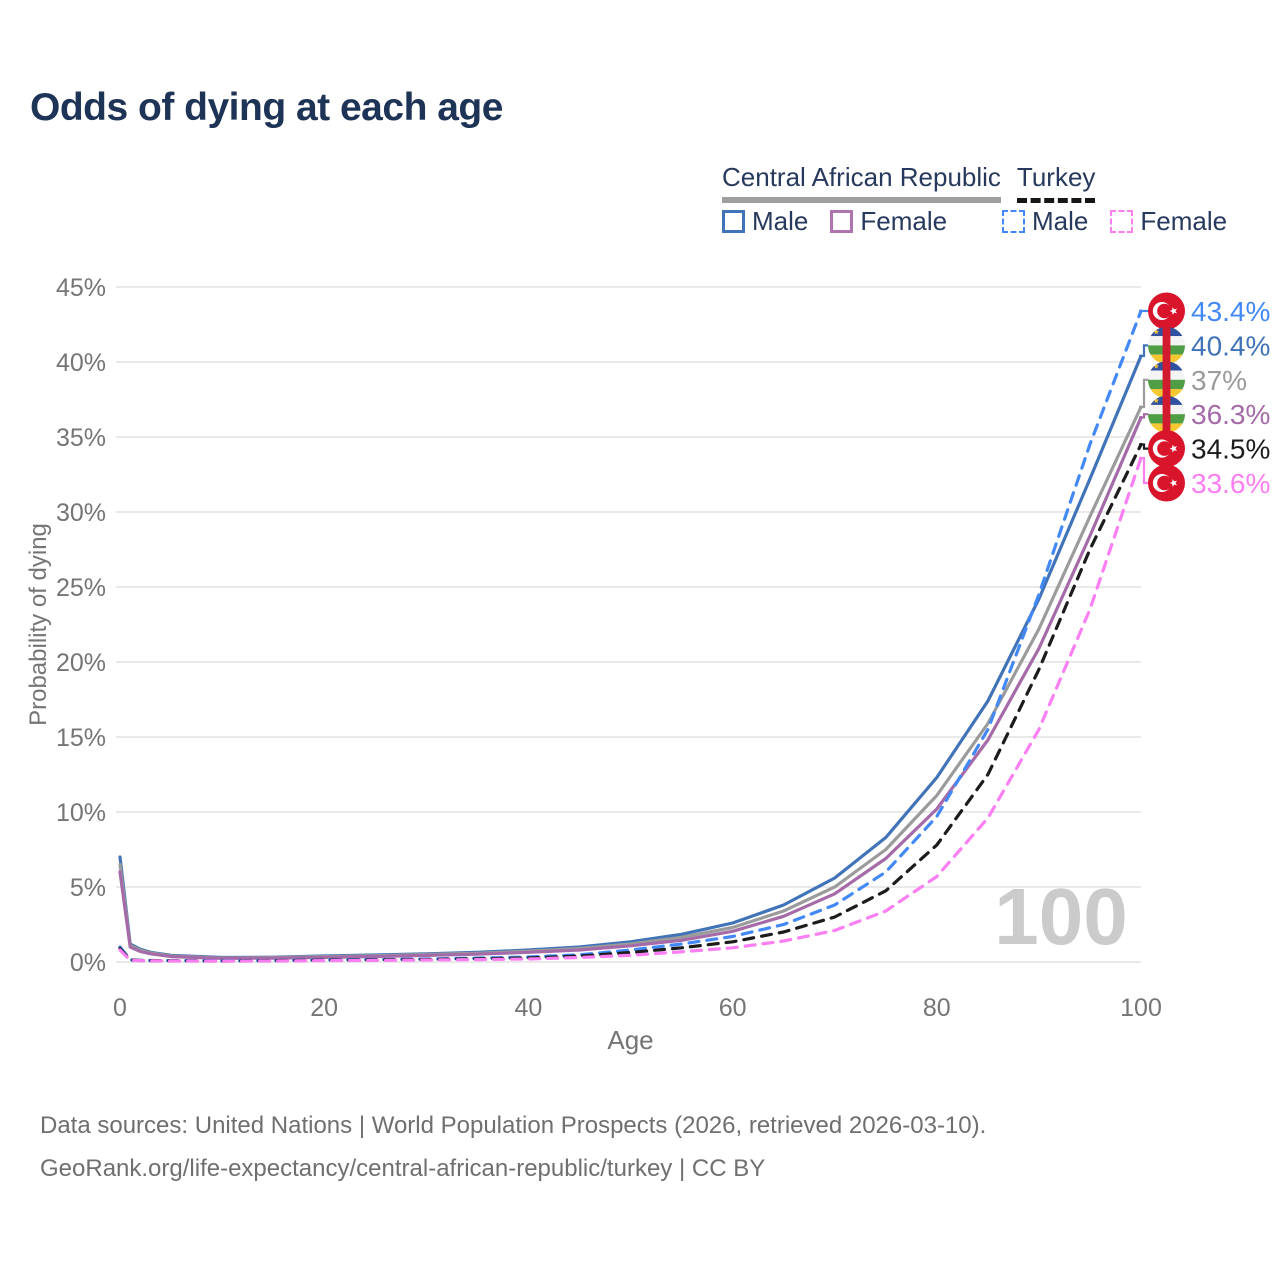 The width and height of the screenshot is (1280, 1280). What do you see at coordinates (1060, 916) in the screenshot?
I see `age-watermark: 100` at bounding box center [1060, 916].